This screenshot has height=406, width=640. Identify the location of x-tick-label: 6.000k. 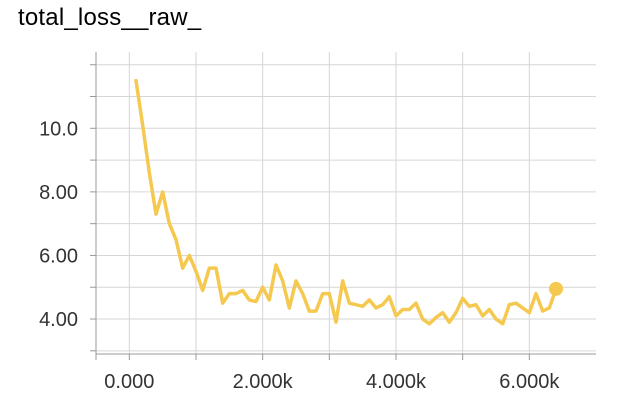
(529, 382).